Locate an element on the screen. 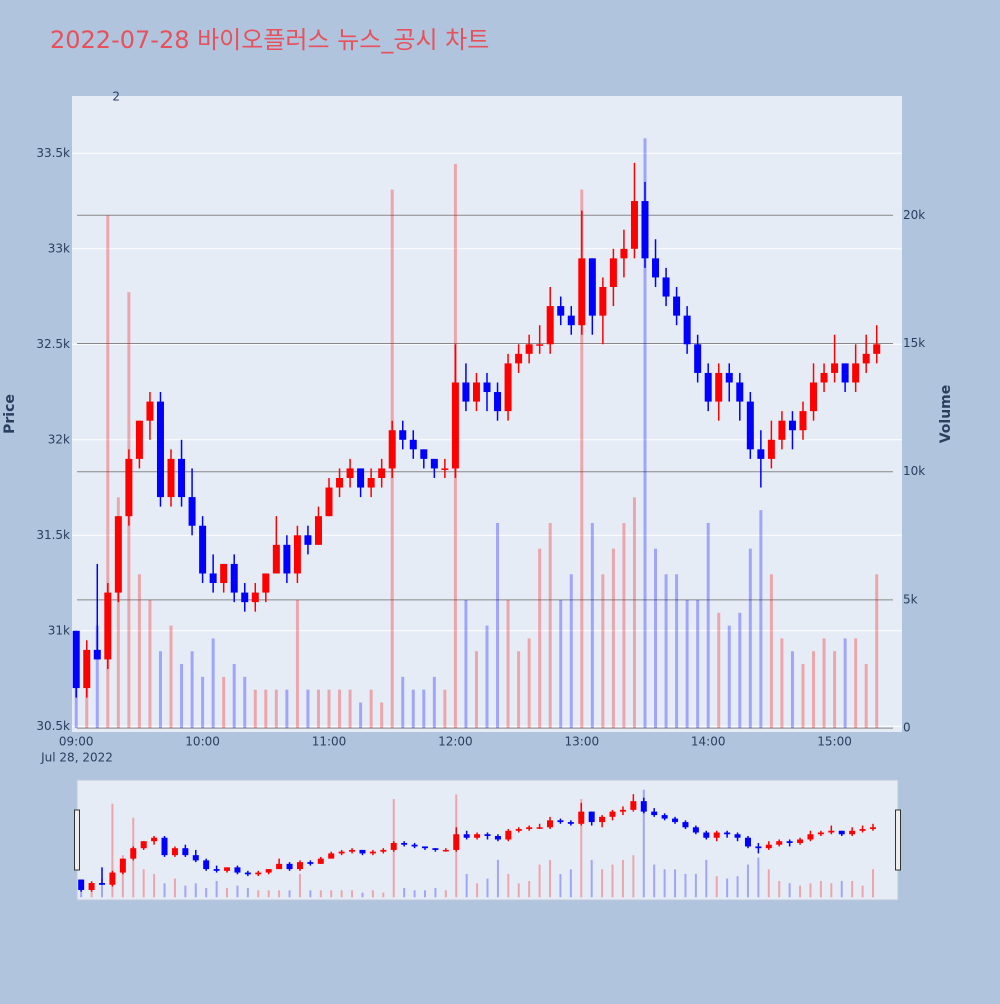  x-tick-label: 15:00 is located at coordinates (834, 742).